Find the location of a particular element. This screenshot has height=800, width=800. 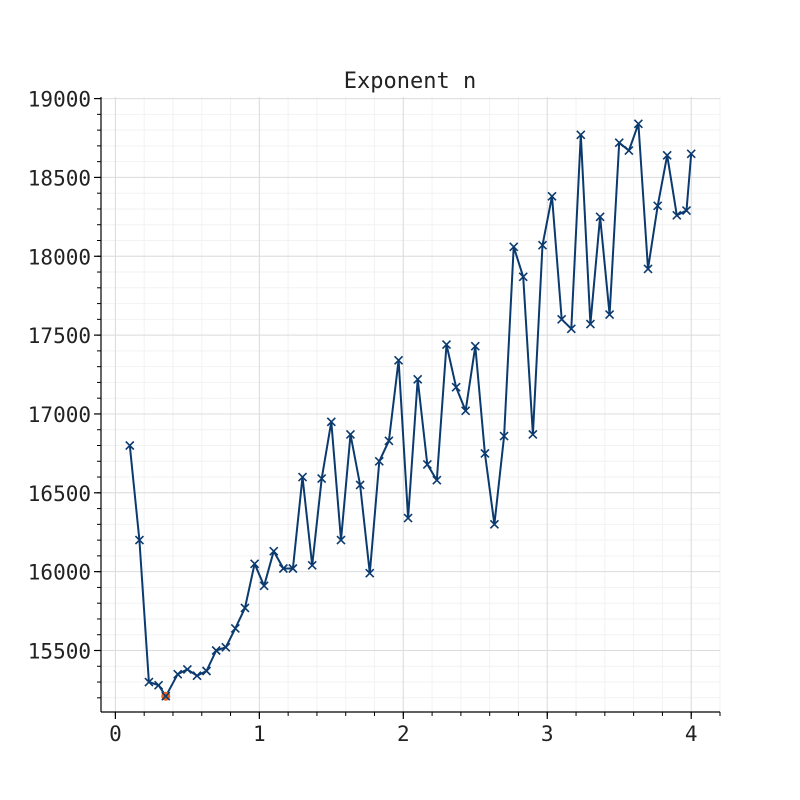

chart-title: Exponent n is located at coordinates (410, 81).